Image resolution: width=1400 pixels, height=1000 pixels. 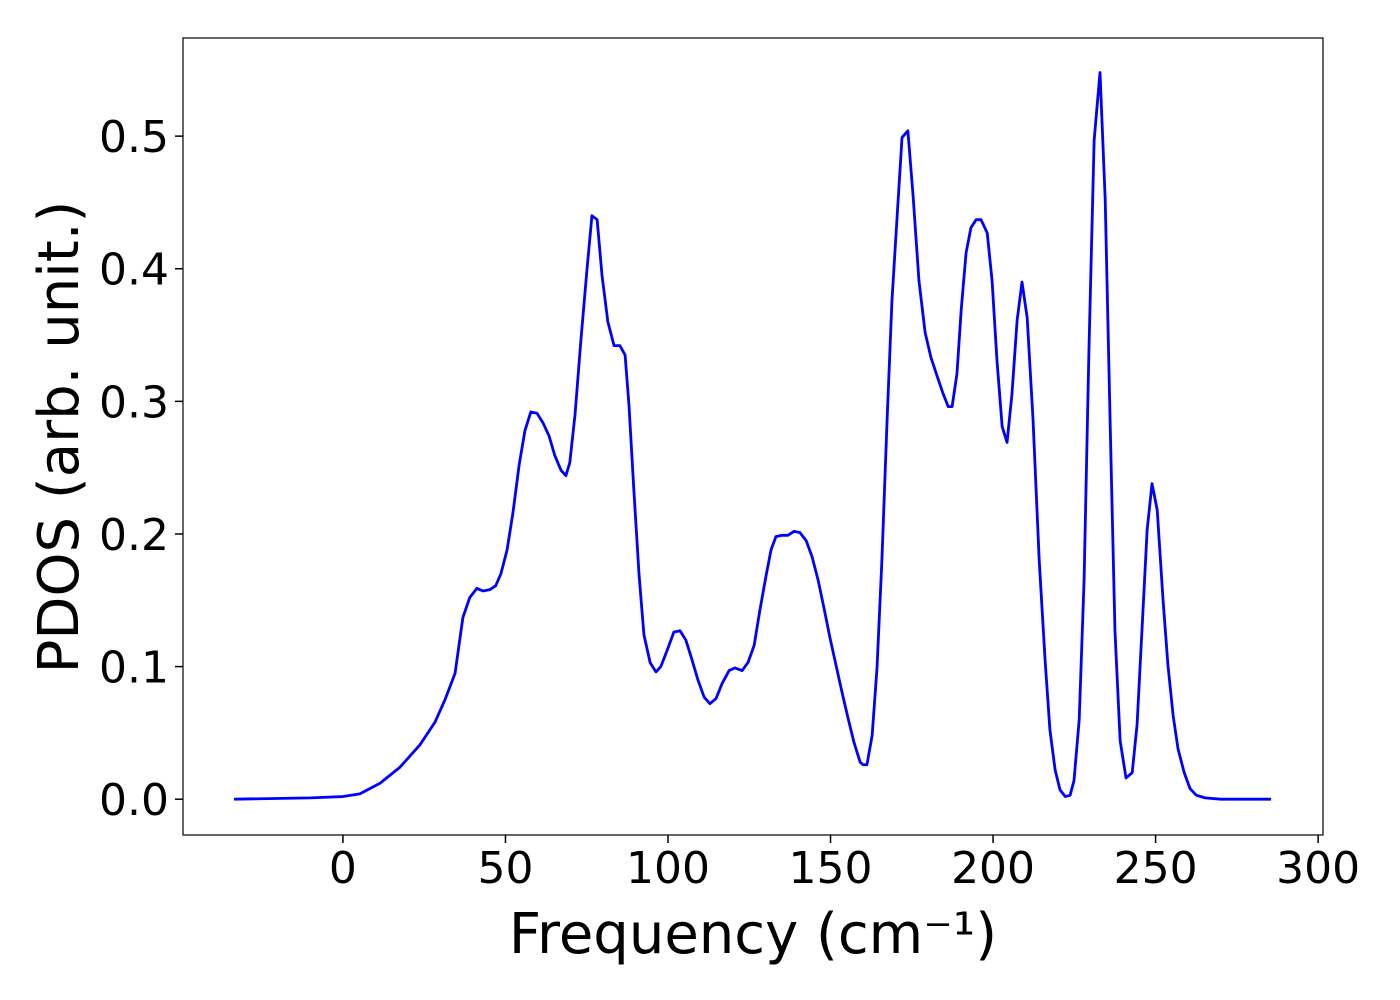 I want to click on x-tick-label: 0, so click(x=343, y=868).